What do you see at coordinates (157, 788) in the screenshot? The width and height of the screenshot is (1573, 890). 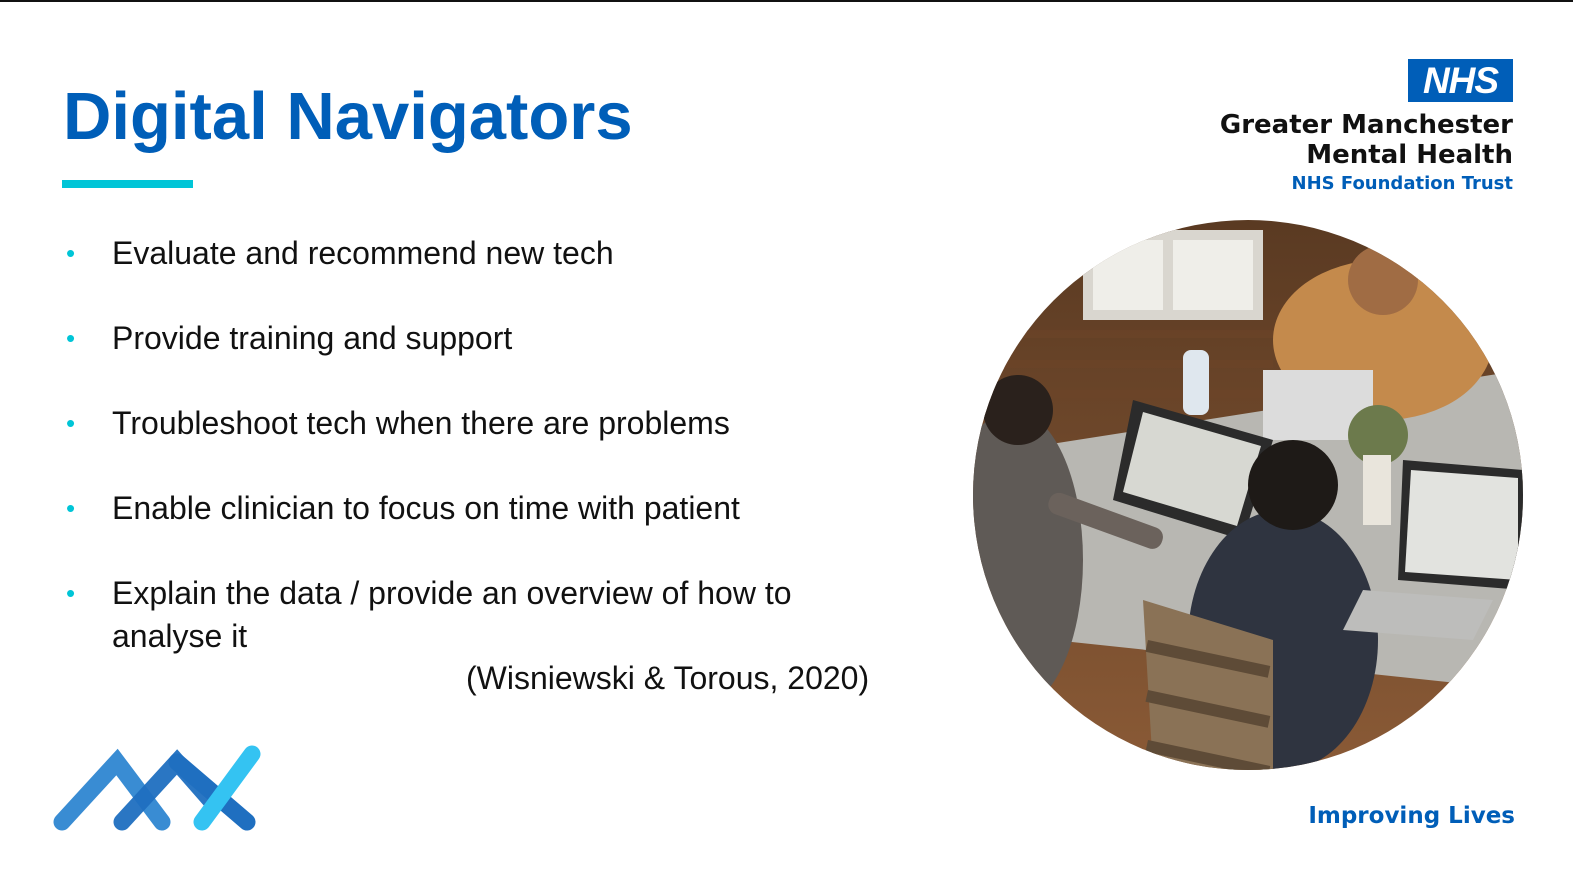 I see `mental-health-trust-logo` at bounding box center [157, 788].